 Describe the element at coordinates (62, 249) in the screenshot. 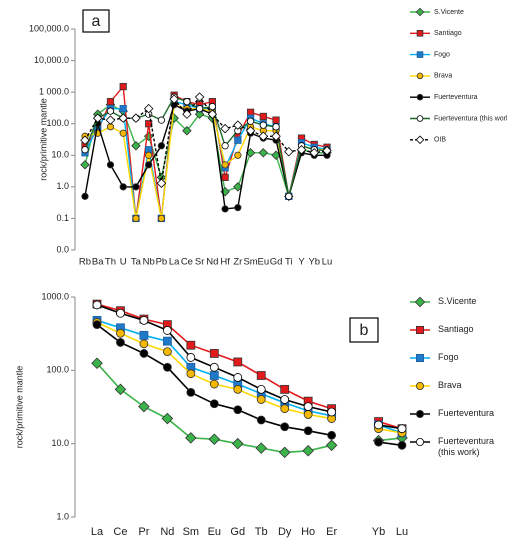

I see `y-tick-label: 0.0` at that location.